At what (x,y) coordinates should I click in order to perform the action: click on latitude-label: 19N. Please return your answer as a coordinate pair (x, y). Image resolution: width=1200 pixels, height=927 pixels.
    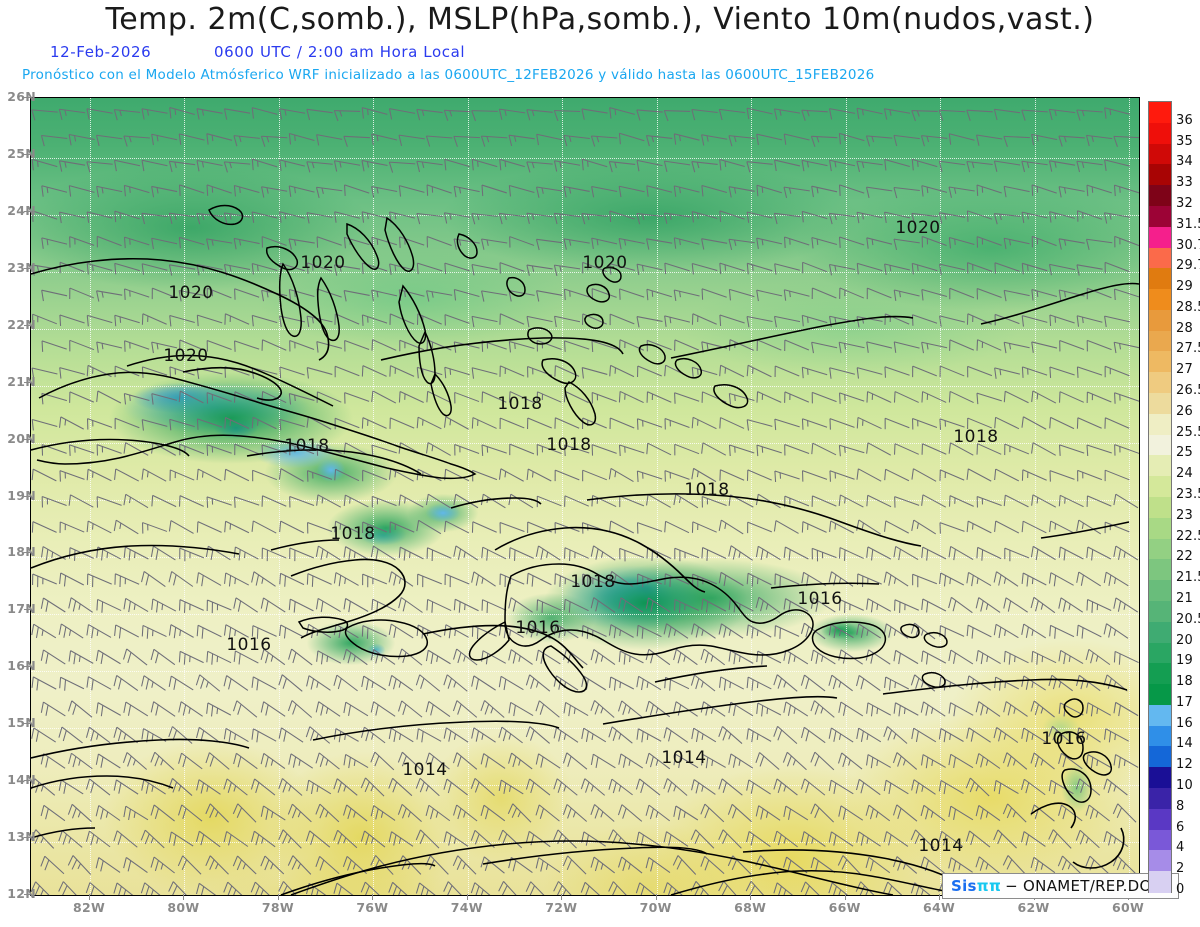
    Looking at the image, I should click on (21, 495).